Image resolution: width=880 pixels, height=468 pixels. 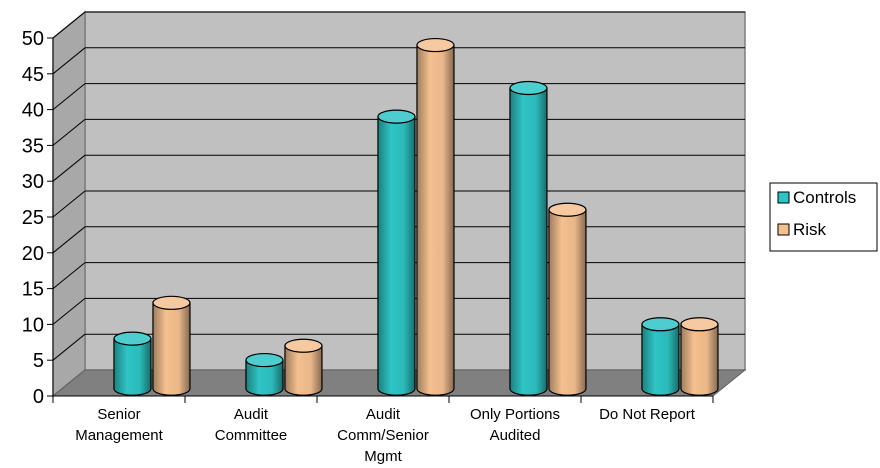 What do you see at coordinates (33, 39) in the screenshot?
I see `y-tick-label: 50` at bounding box center [33, 39].